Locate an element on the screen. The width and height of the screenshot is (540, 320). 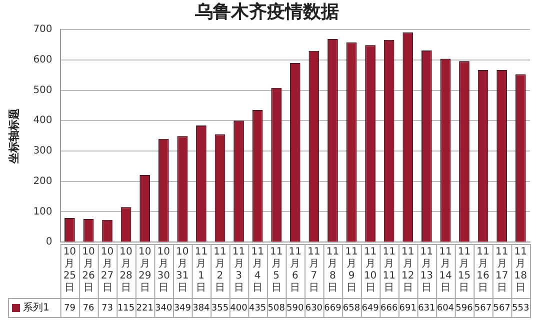
y-tick-label: 400 is located at coordinates (42, 120).